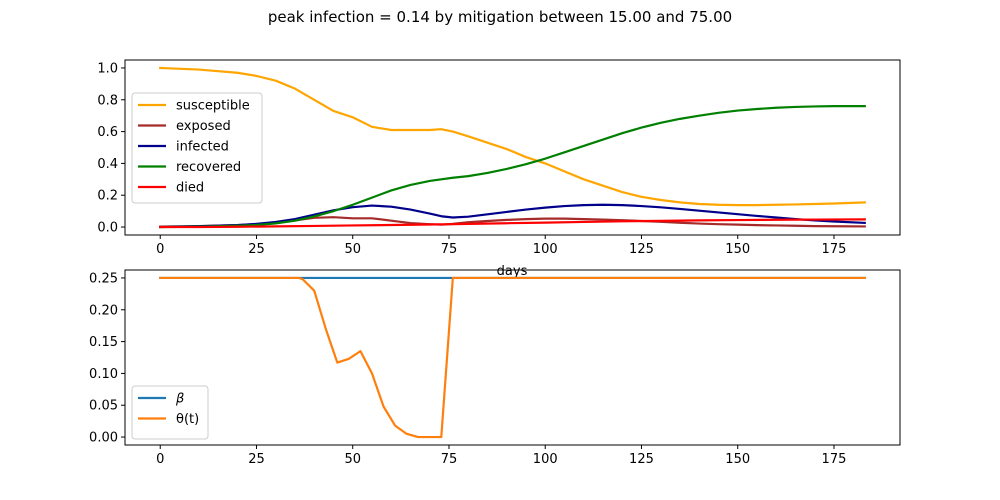 The image size is (1000, 500). What do you see at coordinates (187, 419) in the screenshot?
I see `bottom-legend-label: θ(t)` at bounding box center [187, 419].